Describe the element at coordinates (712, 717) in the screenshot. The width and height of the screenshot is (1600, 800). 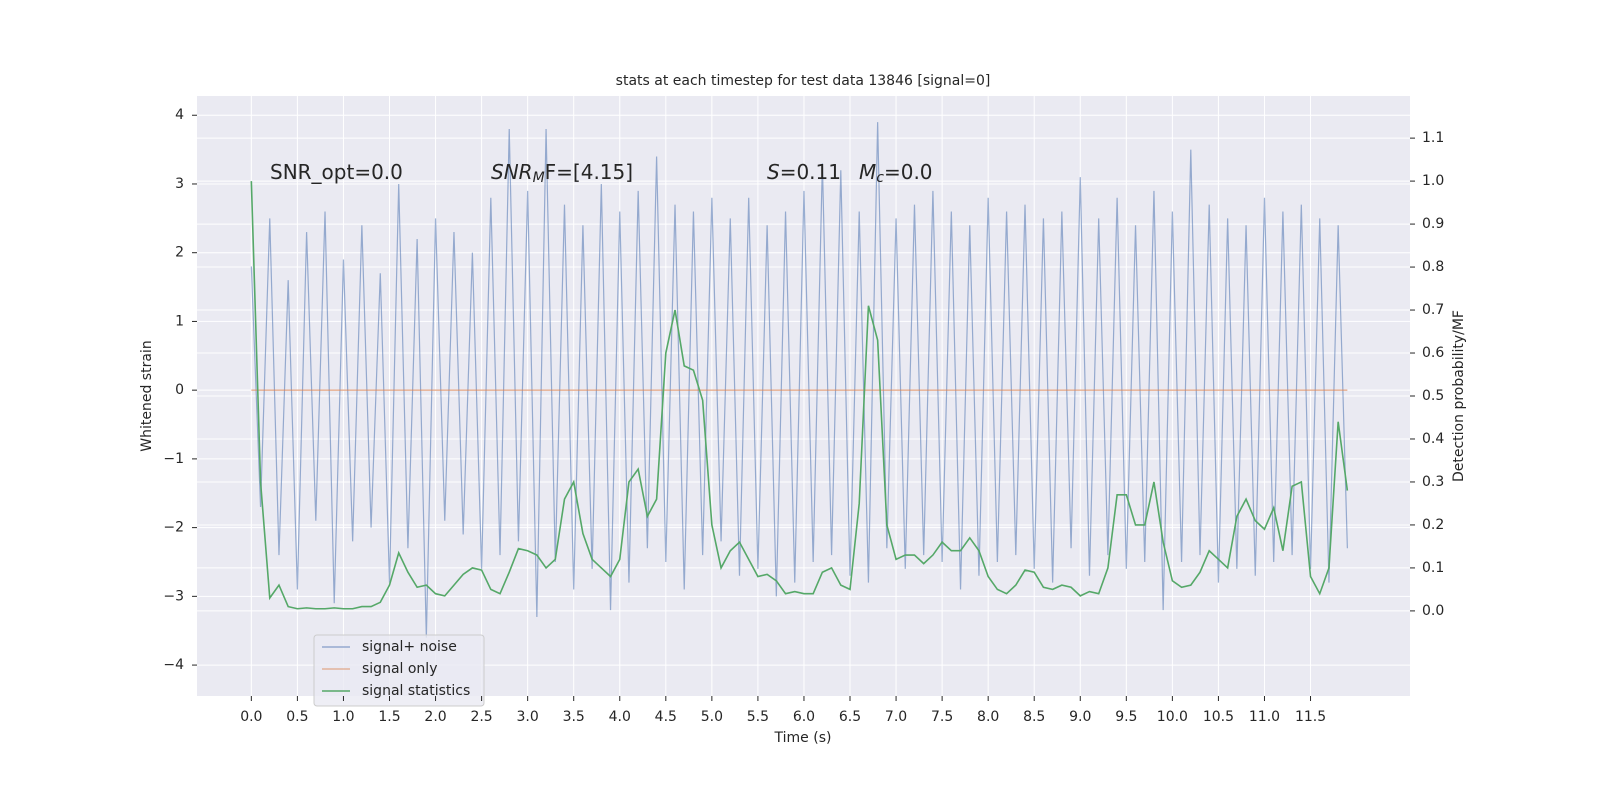
I see `x-tick-label: 5.0` at that location.